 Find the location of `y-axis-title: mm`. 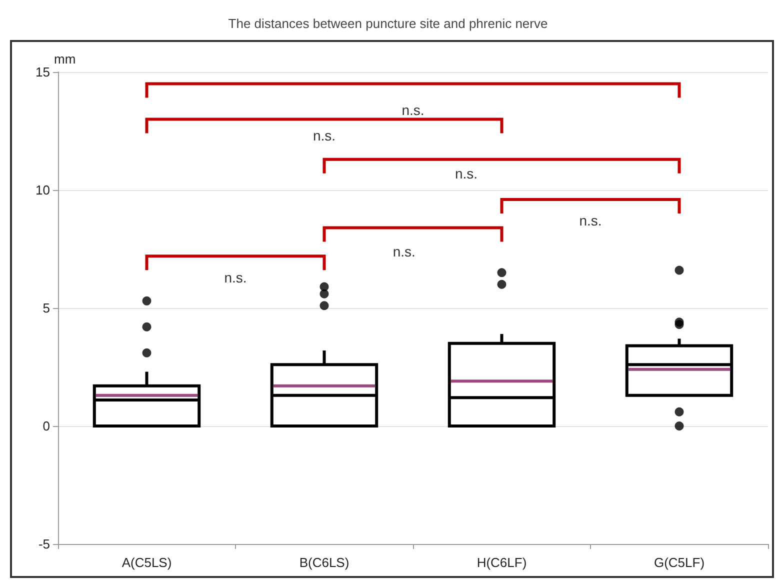

y-axis-title: mm is located at coordinates (65, 59).